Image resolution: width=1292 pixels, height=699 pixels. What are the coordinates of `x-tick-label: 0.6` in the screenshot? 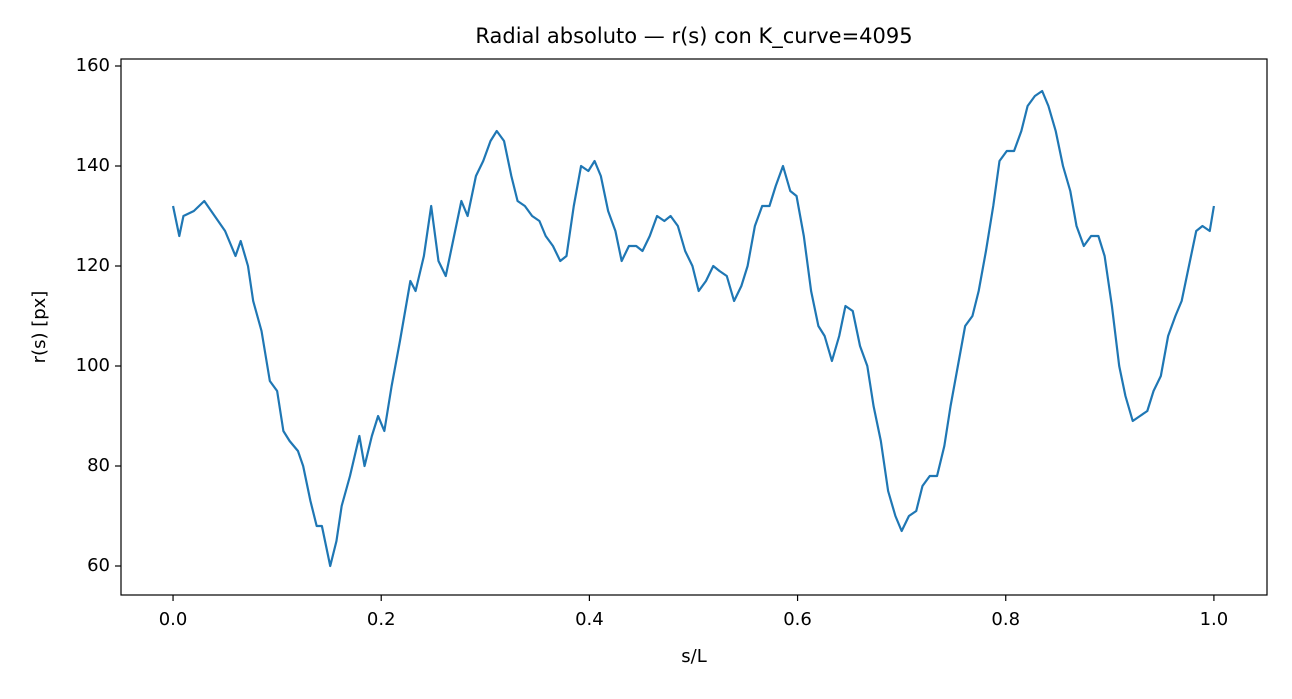 It's located at (797, 619).